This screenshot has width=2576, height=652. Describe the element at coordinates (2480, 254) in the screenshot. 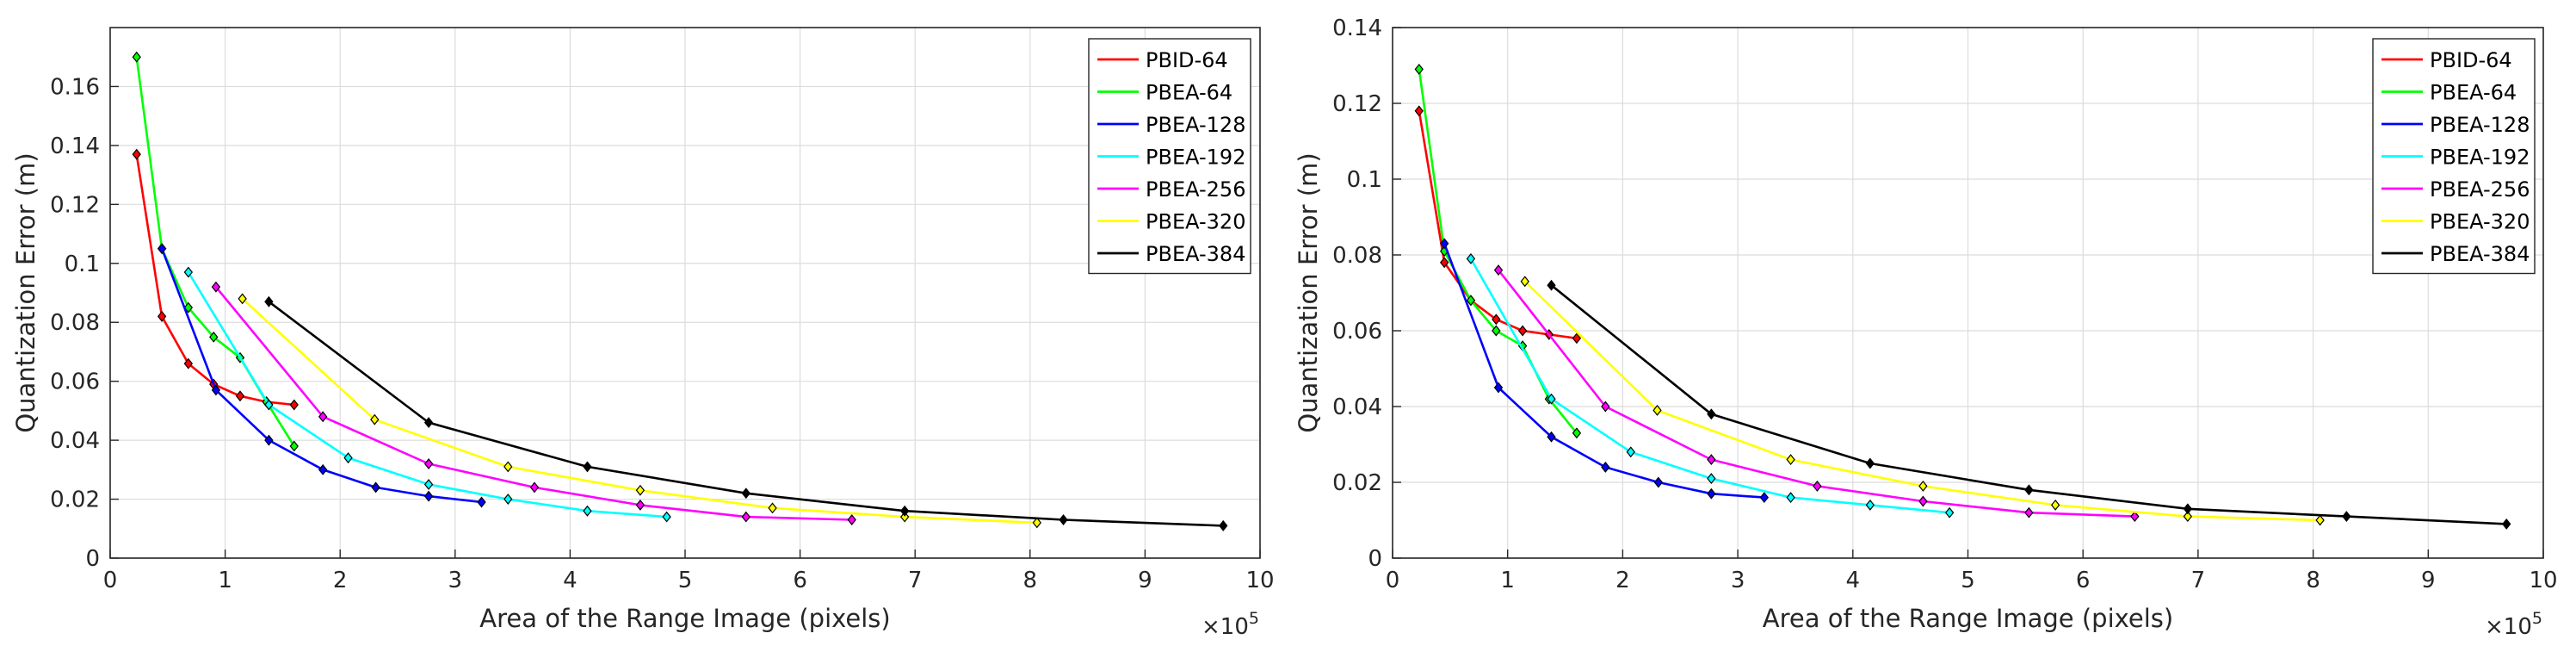

I see `legend-label-pbea-384: PBEA-384` at that location.